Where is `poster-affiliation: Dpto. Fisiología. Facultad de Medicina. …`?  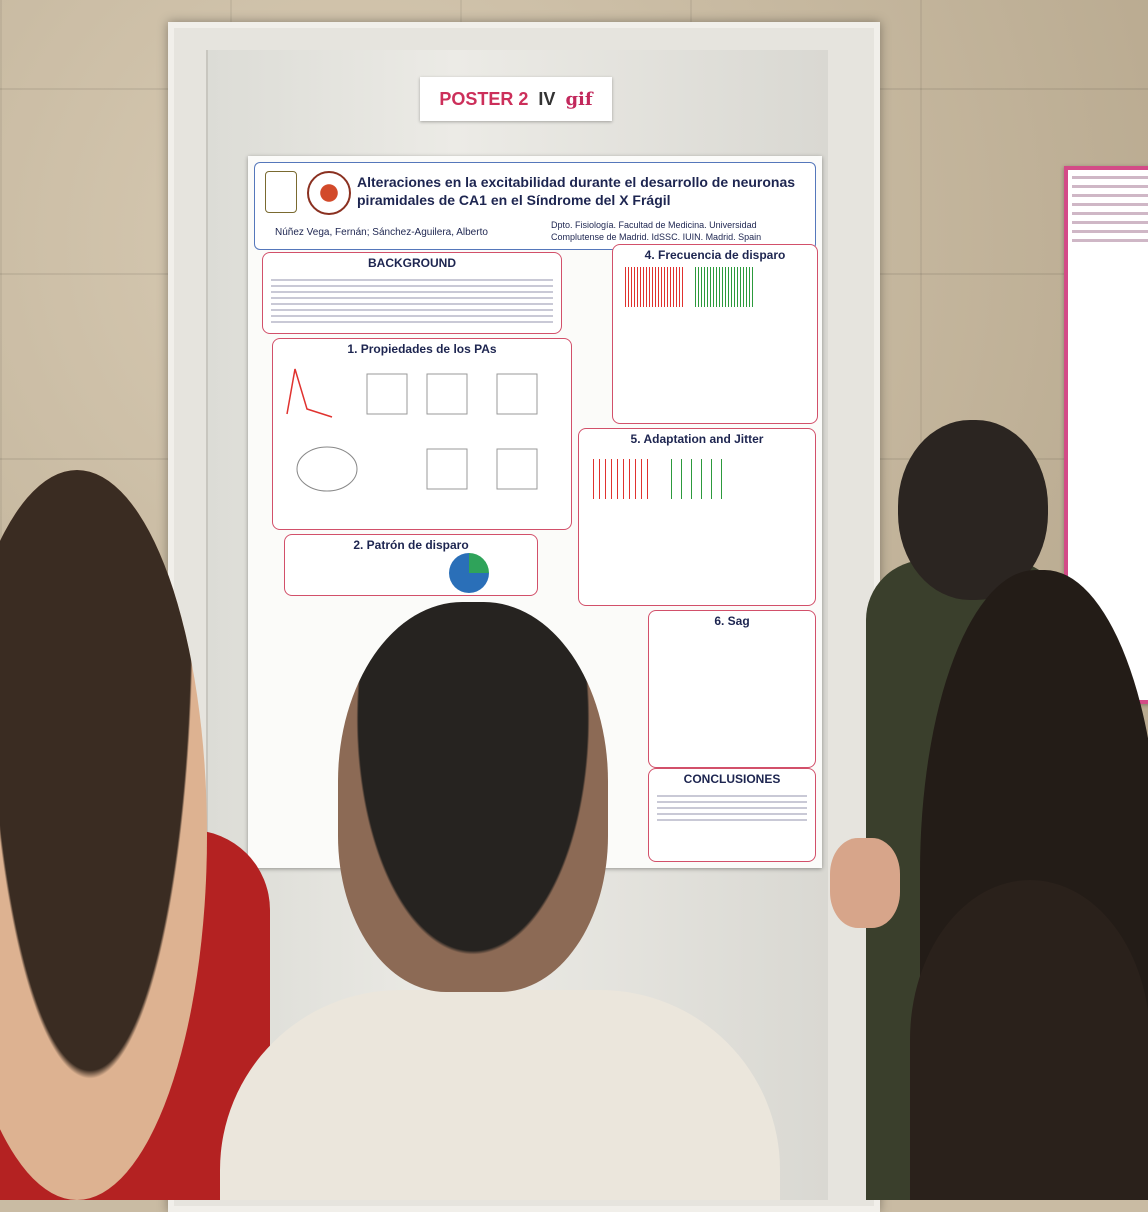 poster-affiliation: Dpto. Fisiología. Facultad de Medicina. … is located at coordinates (656, 231).